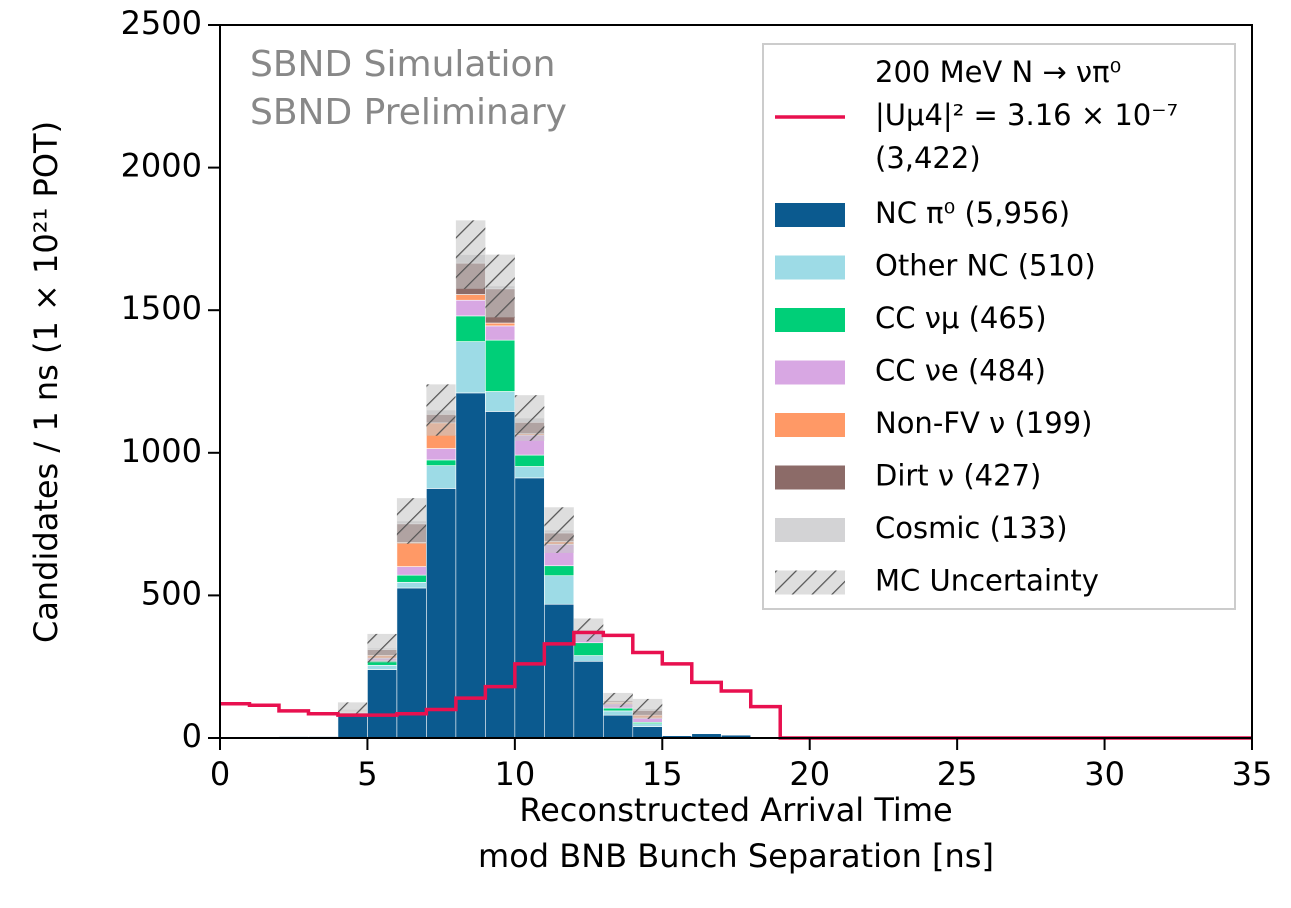  What do you see at coordinates (957, 774) in the screenshot?
I see `x-tick-label: 25` at bounding box center [957, 774].